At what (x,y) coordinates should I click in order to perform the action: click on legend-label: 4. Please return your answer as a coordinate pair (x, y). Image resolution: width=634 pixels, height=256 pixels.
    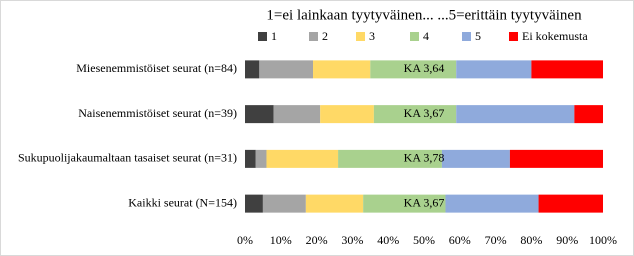
    Looking at the image, I should click on (426, 36).